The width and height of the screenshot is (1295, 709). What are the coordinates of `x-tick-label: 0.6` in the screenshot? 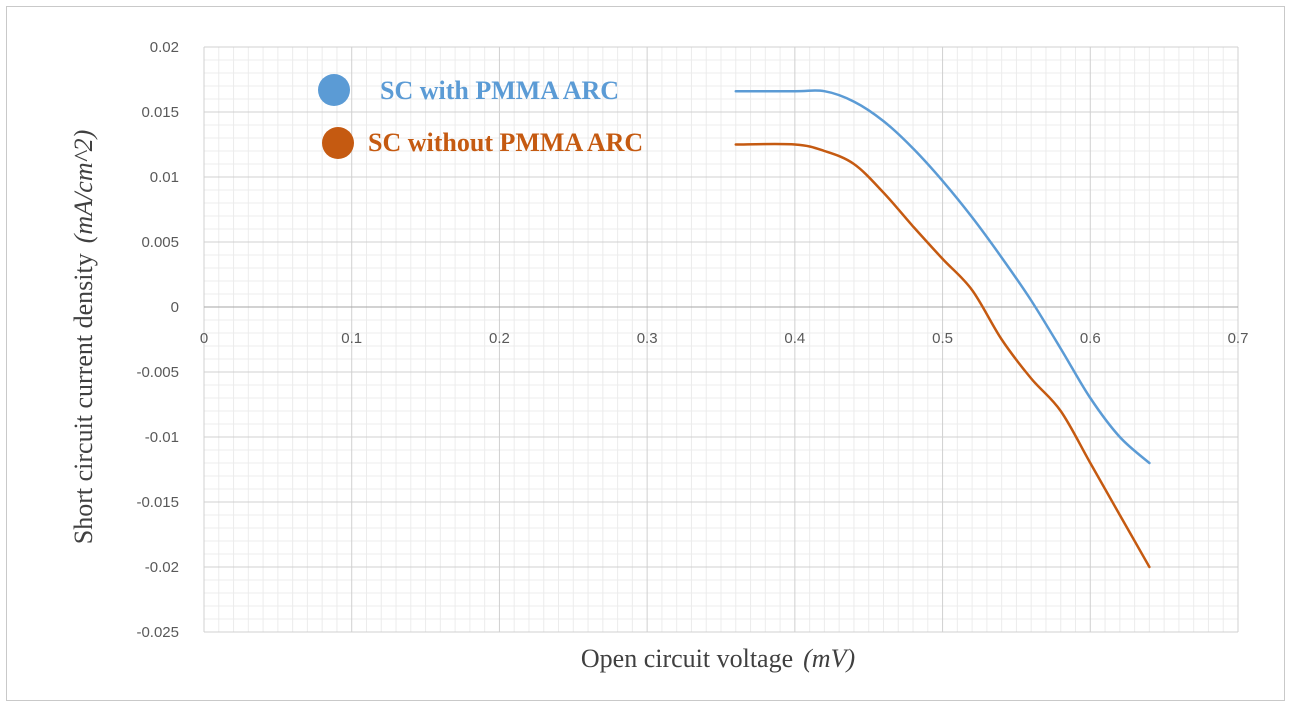 It's located at (1090, 338).